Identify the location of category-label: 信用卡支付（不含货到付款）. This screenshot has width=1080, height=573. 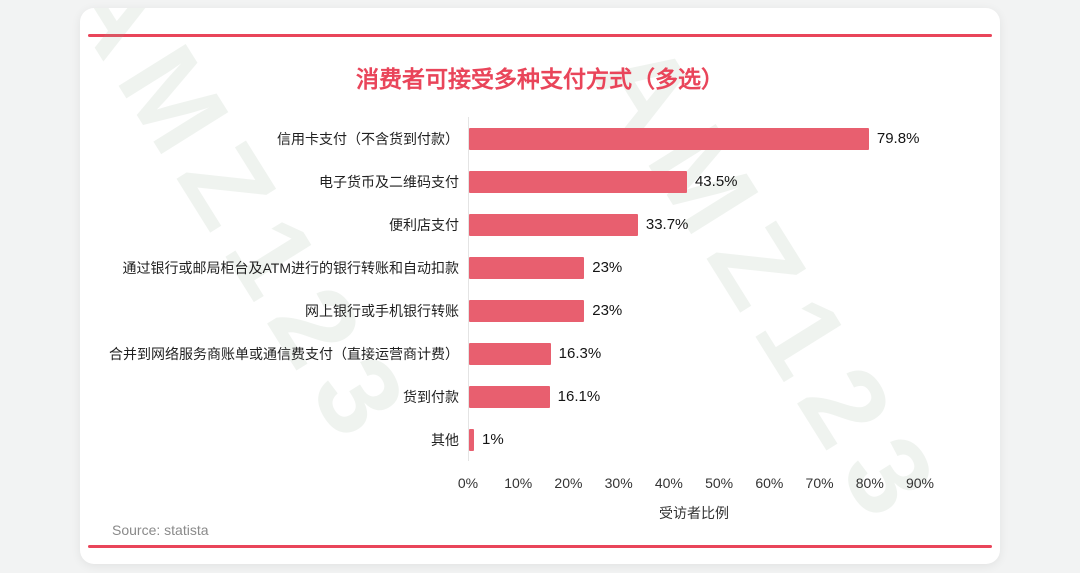
(368, 138).